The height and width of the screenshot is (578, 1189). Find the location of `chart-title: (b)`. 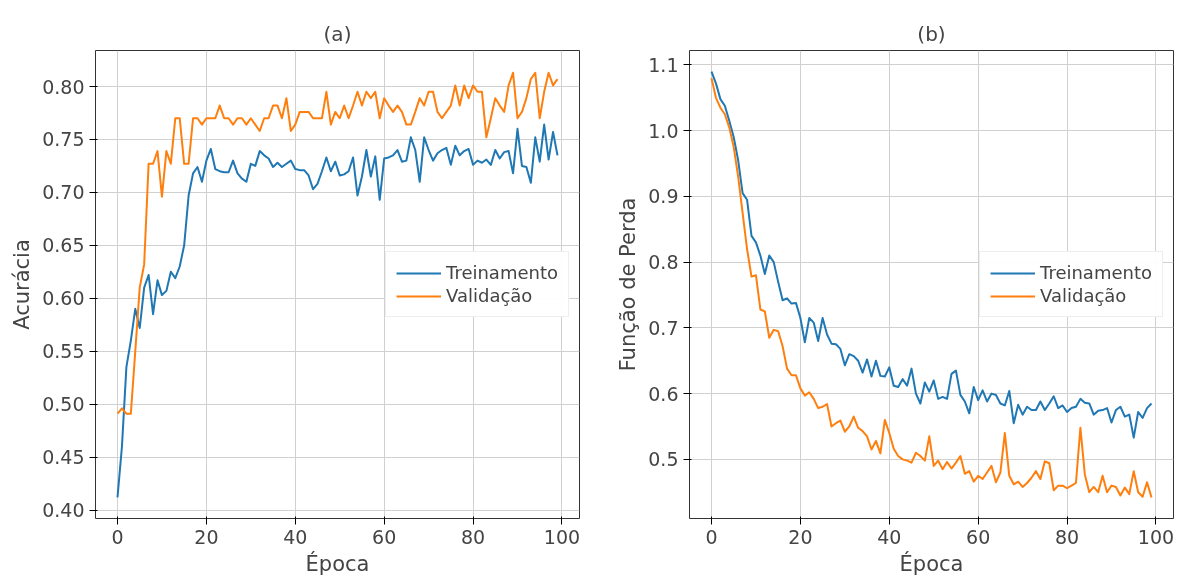

chart-title: (b) is located at coordinates (931, 33).